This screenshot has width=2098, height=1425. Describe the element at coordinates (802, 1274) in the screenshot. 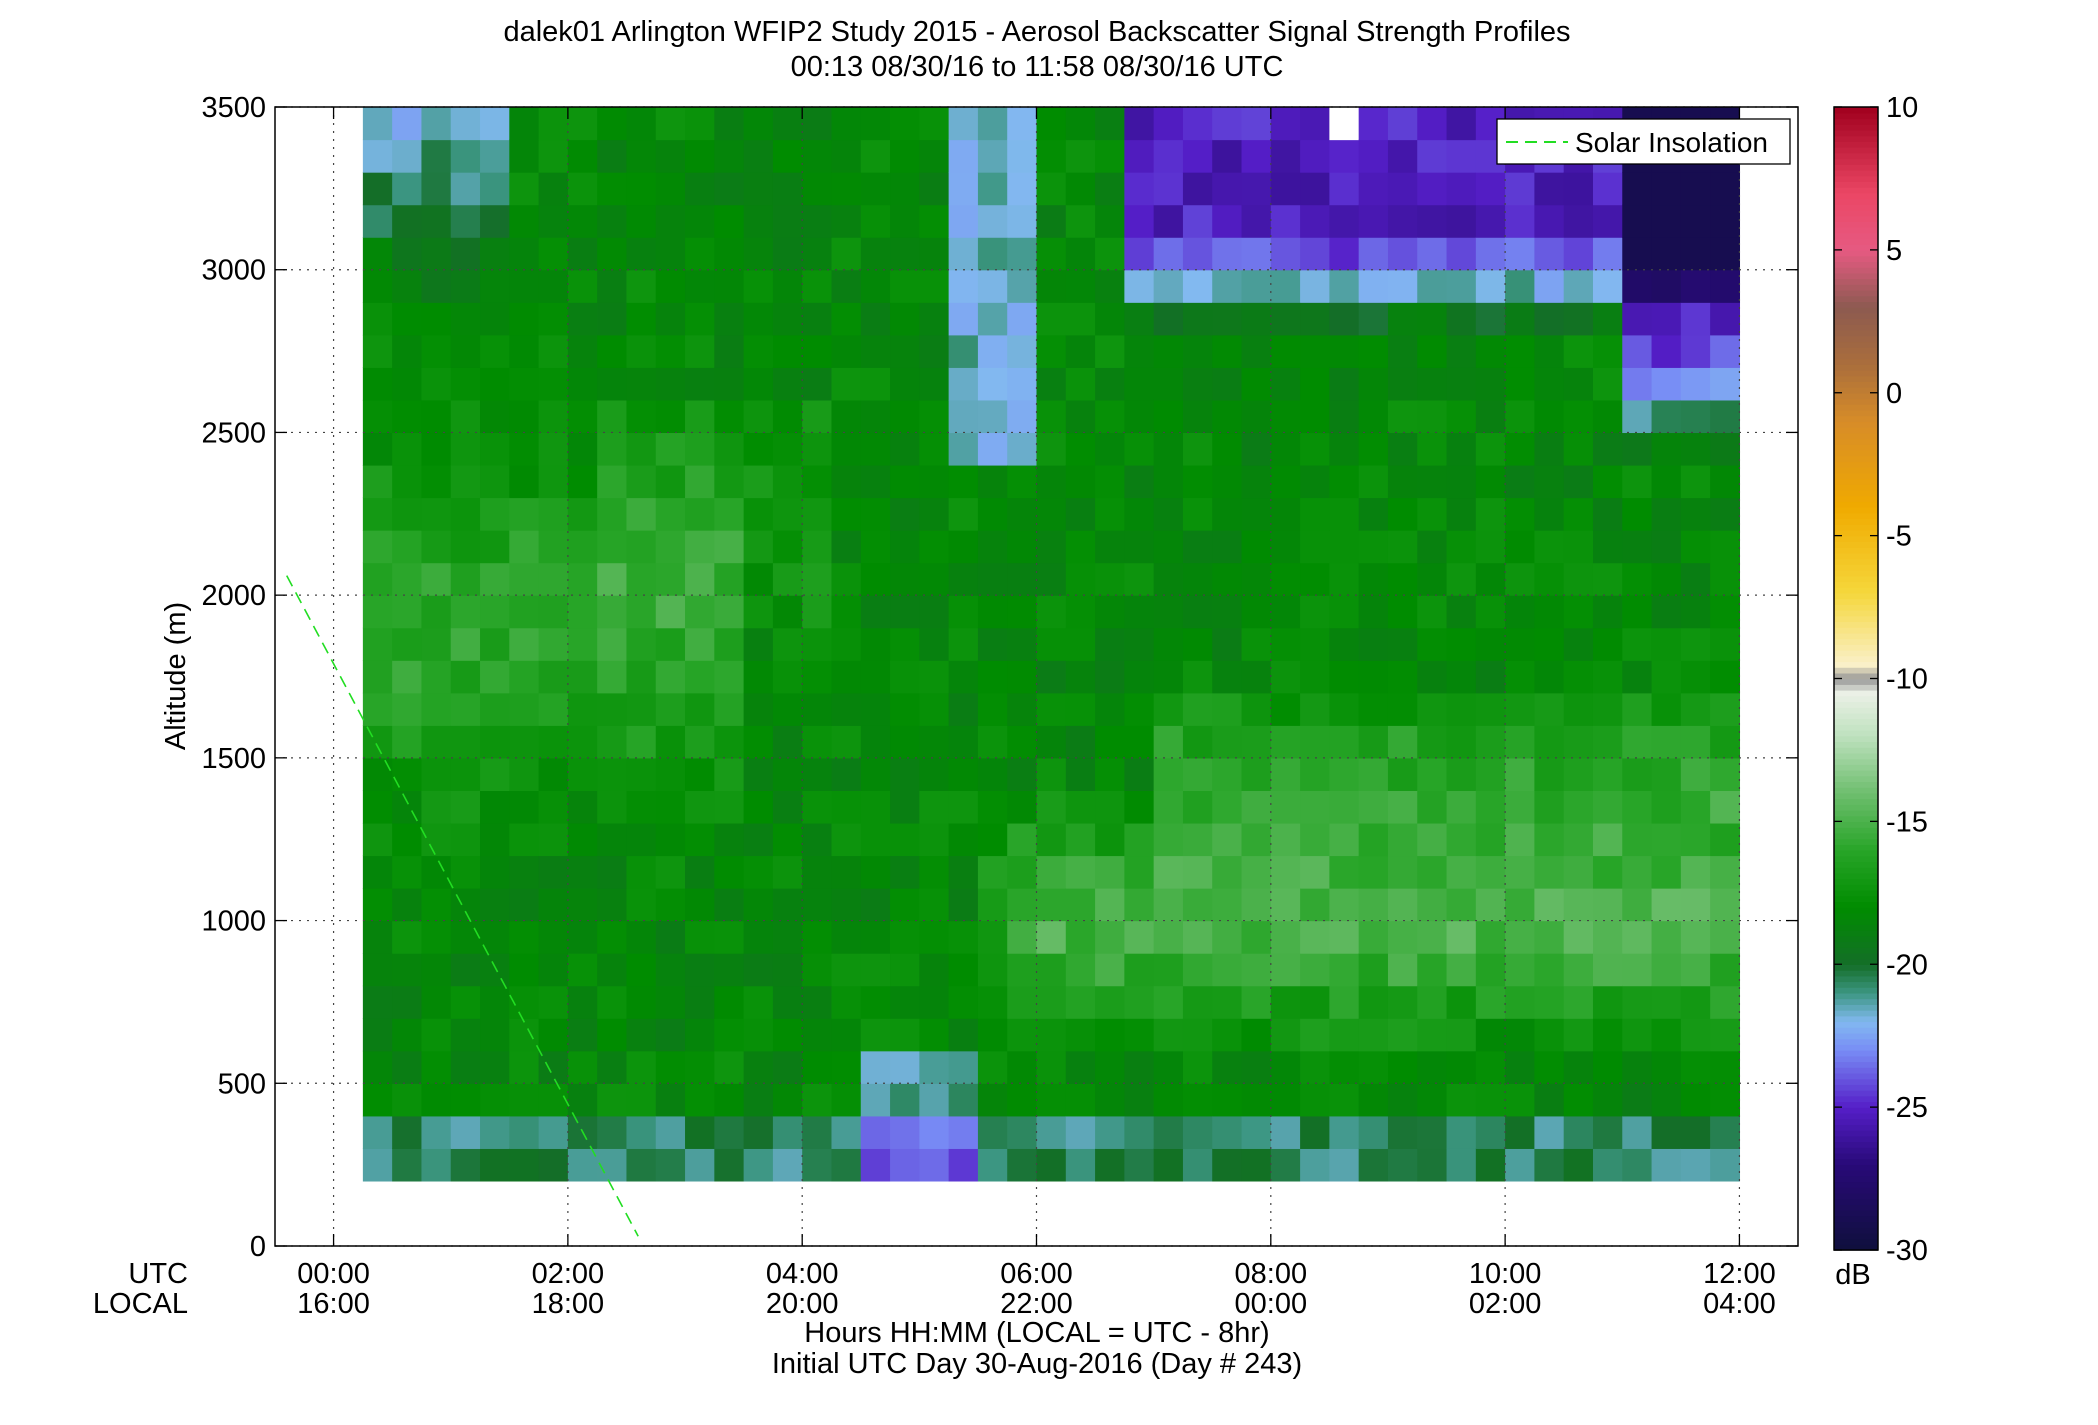

I see `x-tick-label-utc: 04:00` at that location.